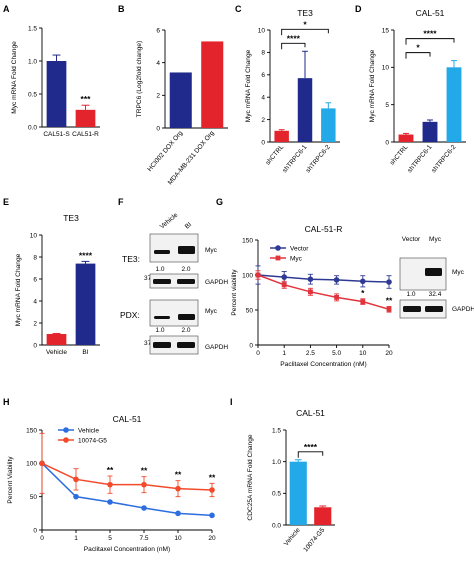 This screenshot has height=565, width=474. What do you see at coordinates (411, 239) in the screenshot?
I see `blot-g-col-vector: Vector` at bounding box center [411, 239].